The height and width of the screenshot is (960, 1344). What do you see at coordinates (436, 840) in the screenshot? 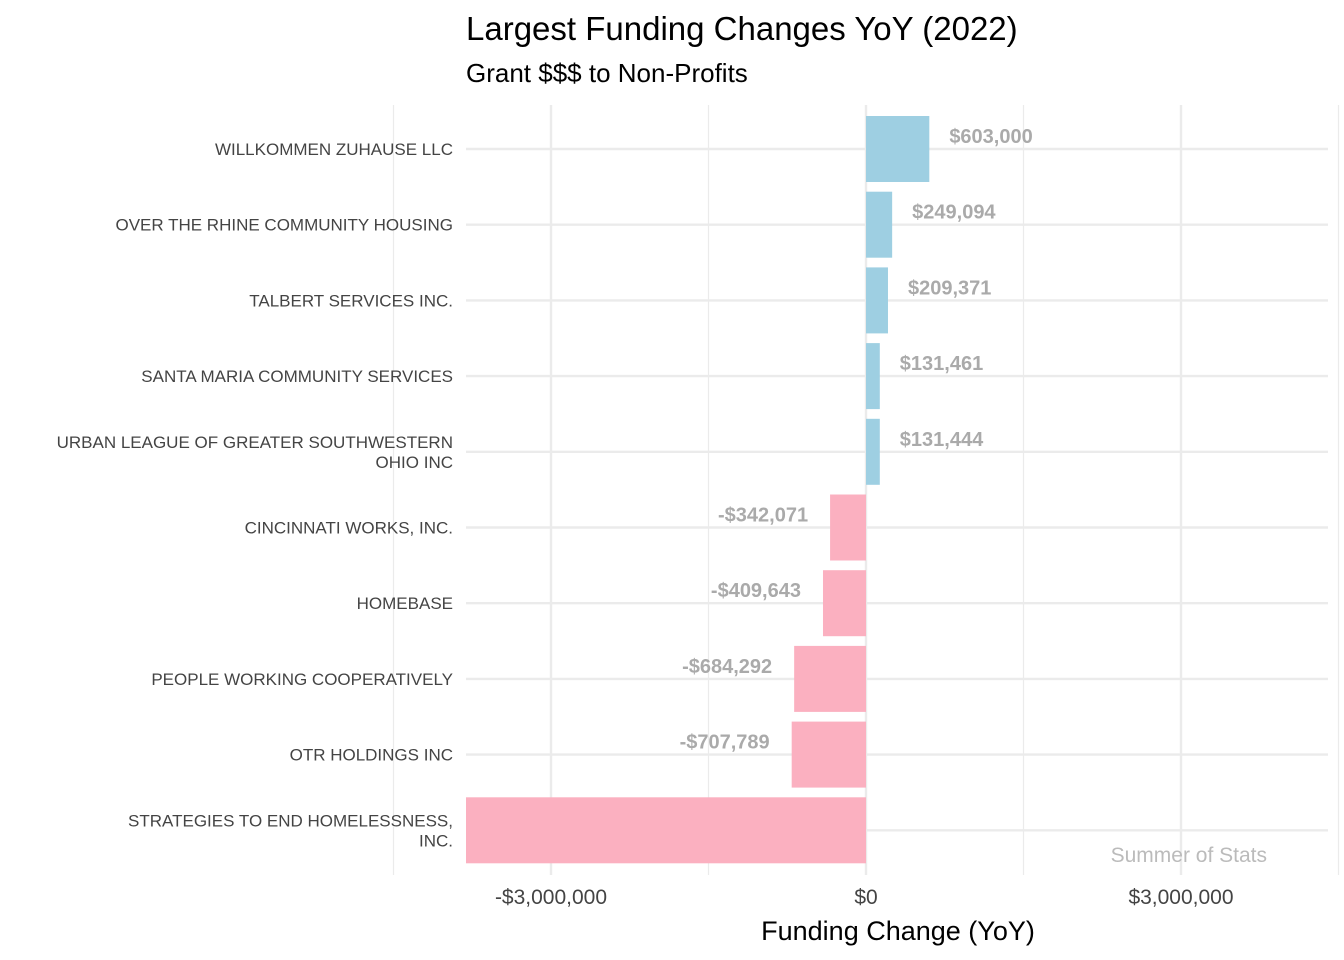
I see `category-label-line: INC.` at bounding box center [436, 840].